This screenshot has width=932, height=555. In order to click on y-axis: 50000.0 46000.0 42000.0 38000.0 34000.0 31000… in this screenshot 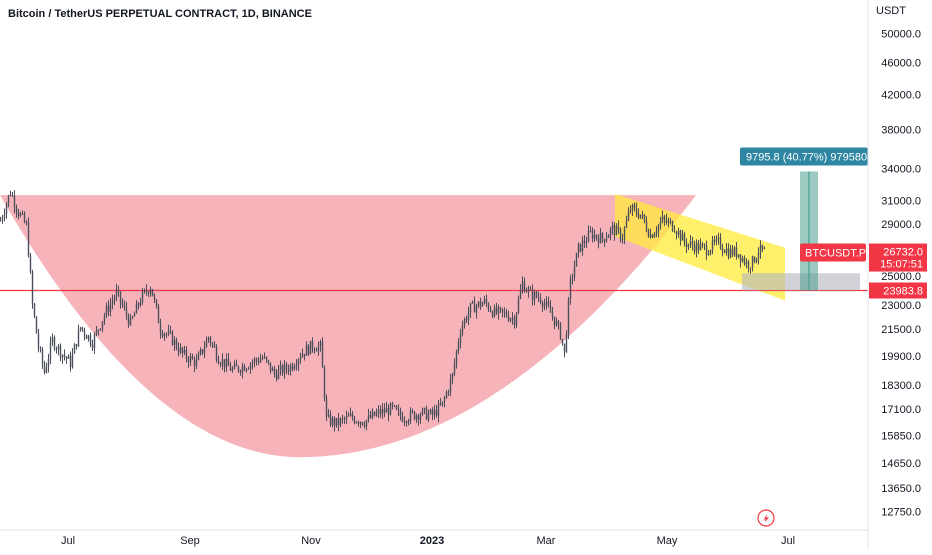, I will do `click(901, 273)`.